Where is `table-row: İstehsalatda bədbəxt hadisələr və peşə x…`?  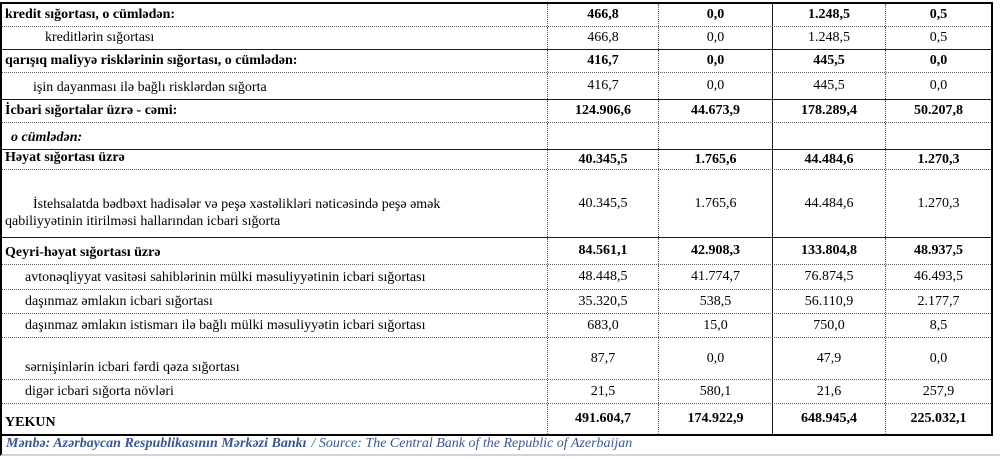
table-row: İstehsalatda bədbəxt hadisələr və peşə x… is located at coordinates (496, 203).